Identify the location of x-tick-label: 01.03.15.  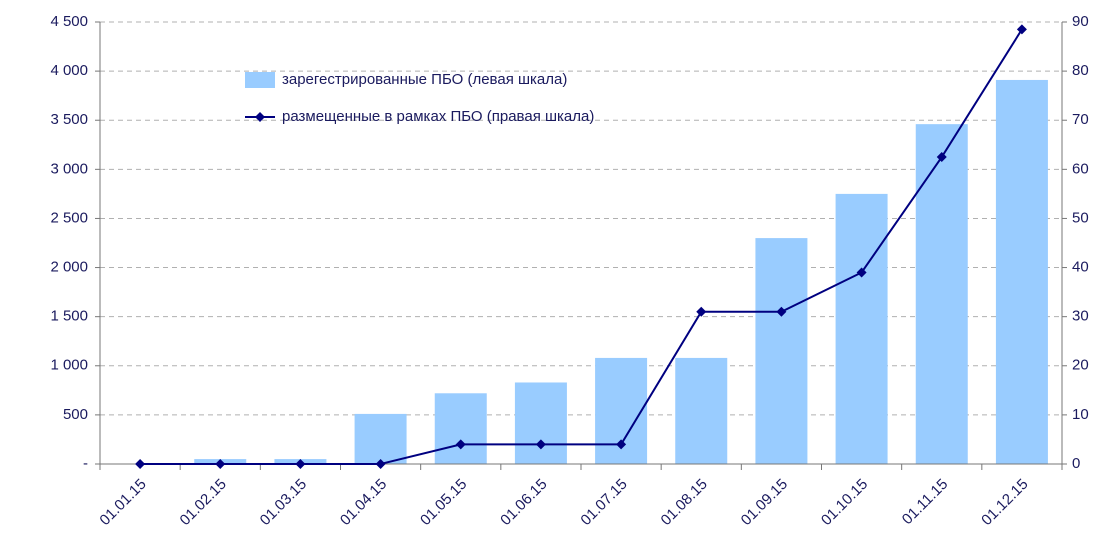
(283, 502).